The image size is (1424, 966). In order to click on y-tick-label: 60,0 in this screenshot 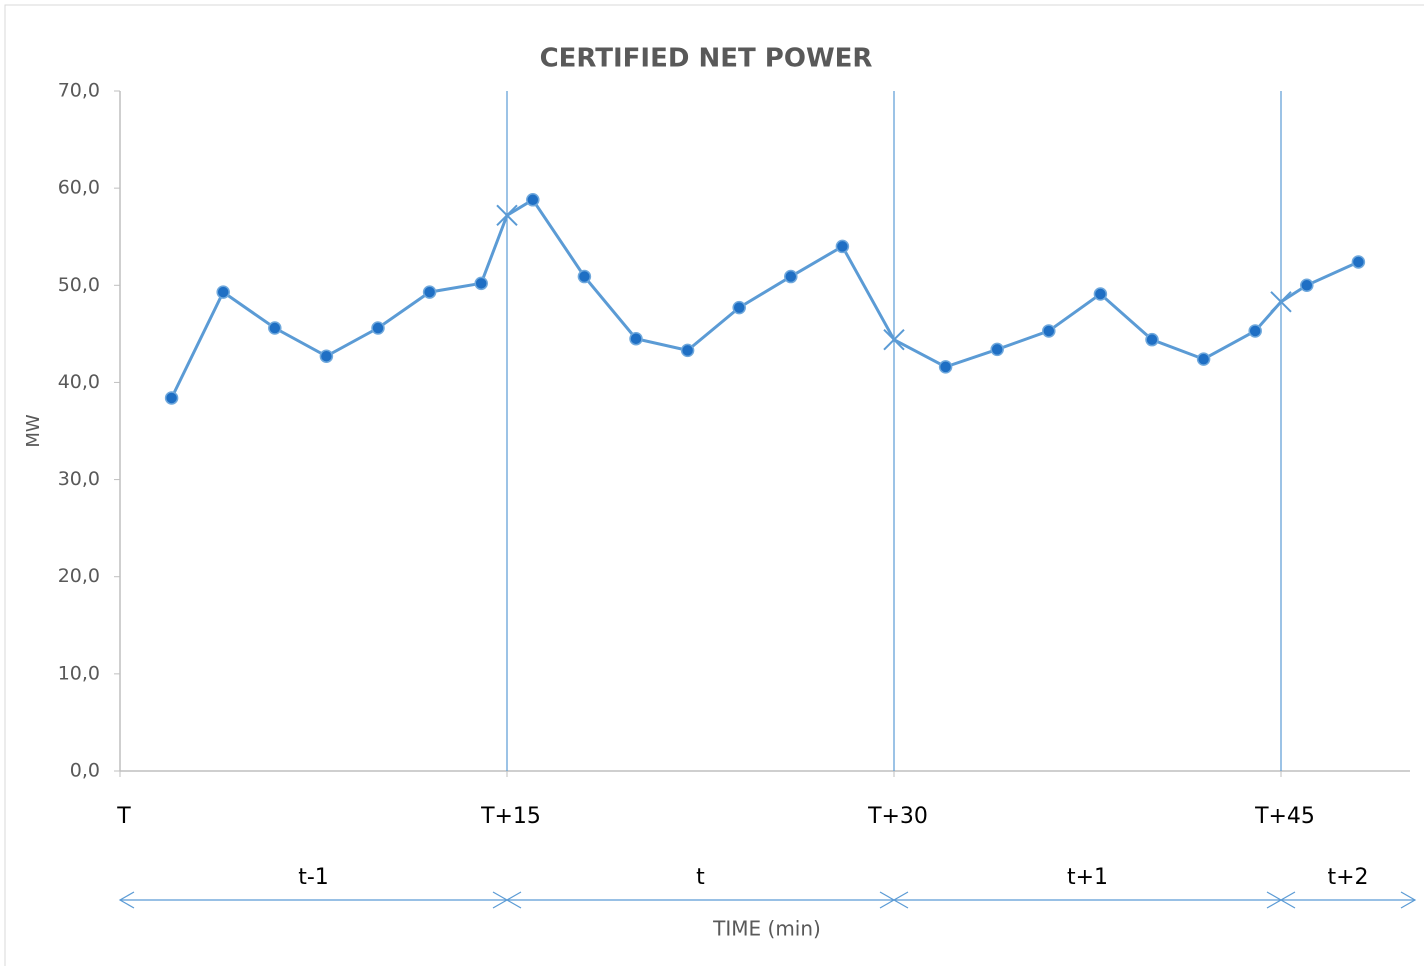, I will do `click(79, 188)`.